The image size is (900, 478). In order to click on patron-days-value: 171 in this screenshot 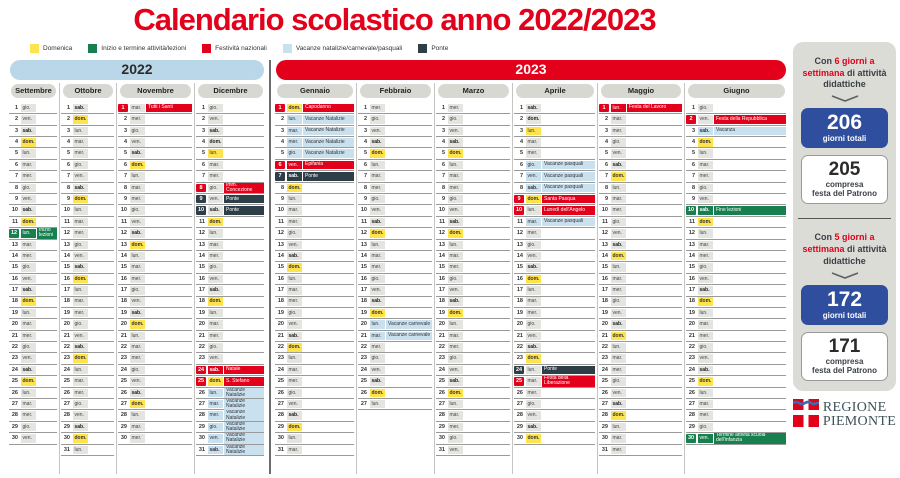, I will do `click(844, 346)`.